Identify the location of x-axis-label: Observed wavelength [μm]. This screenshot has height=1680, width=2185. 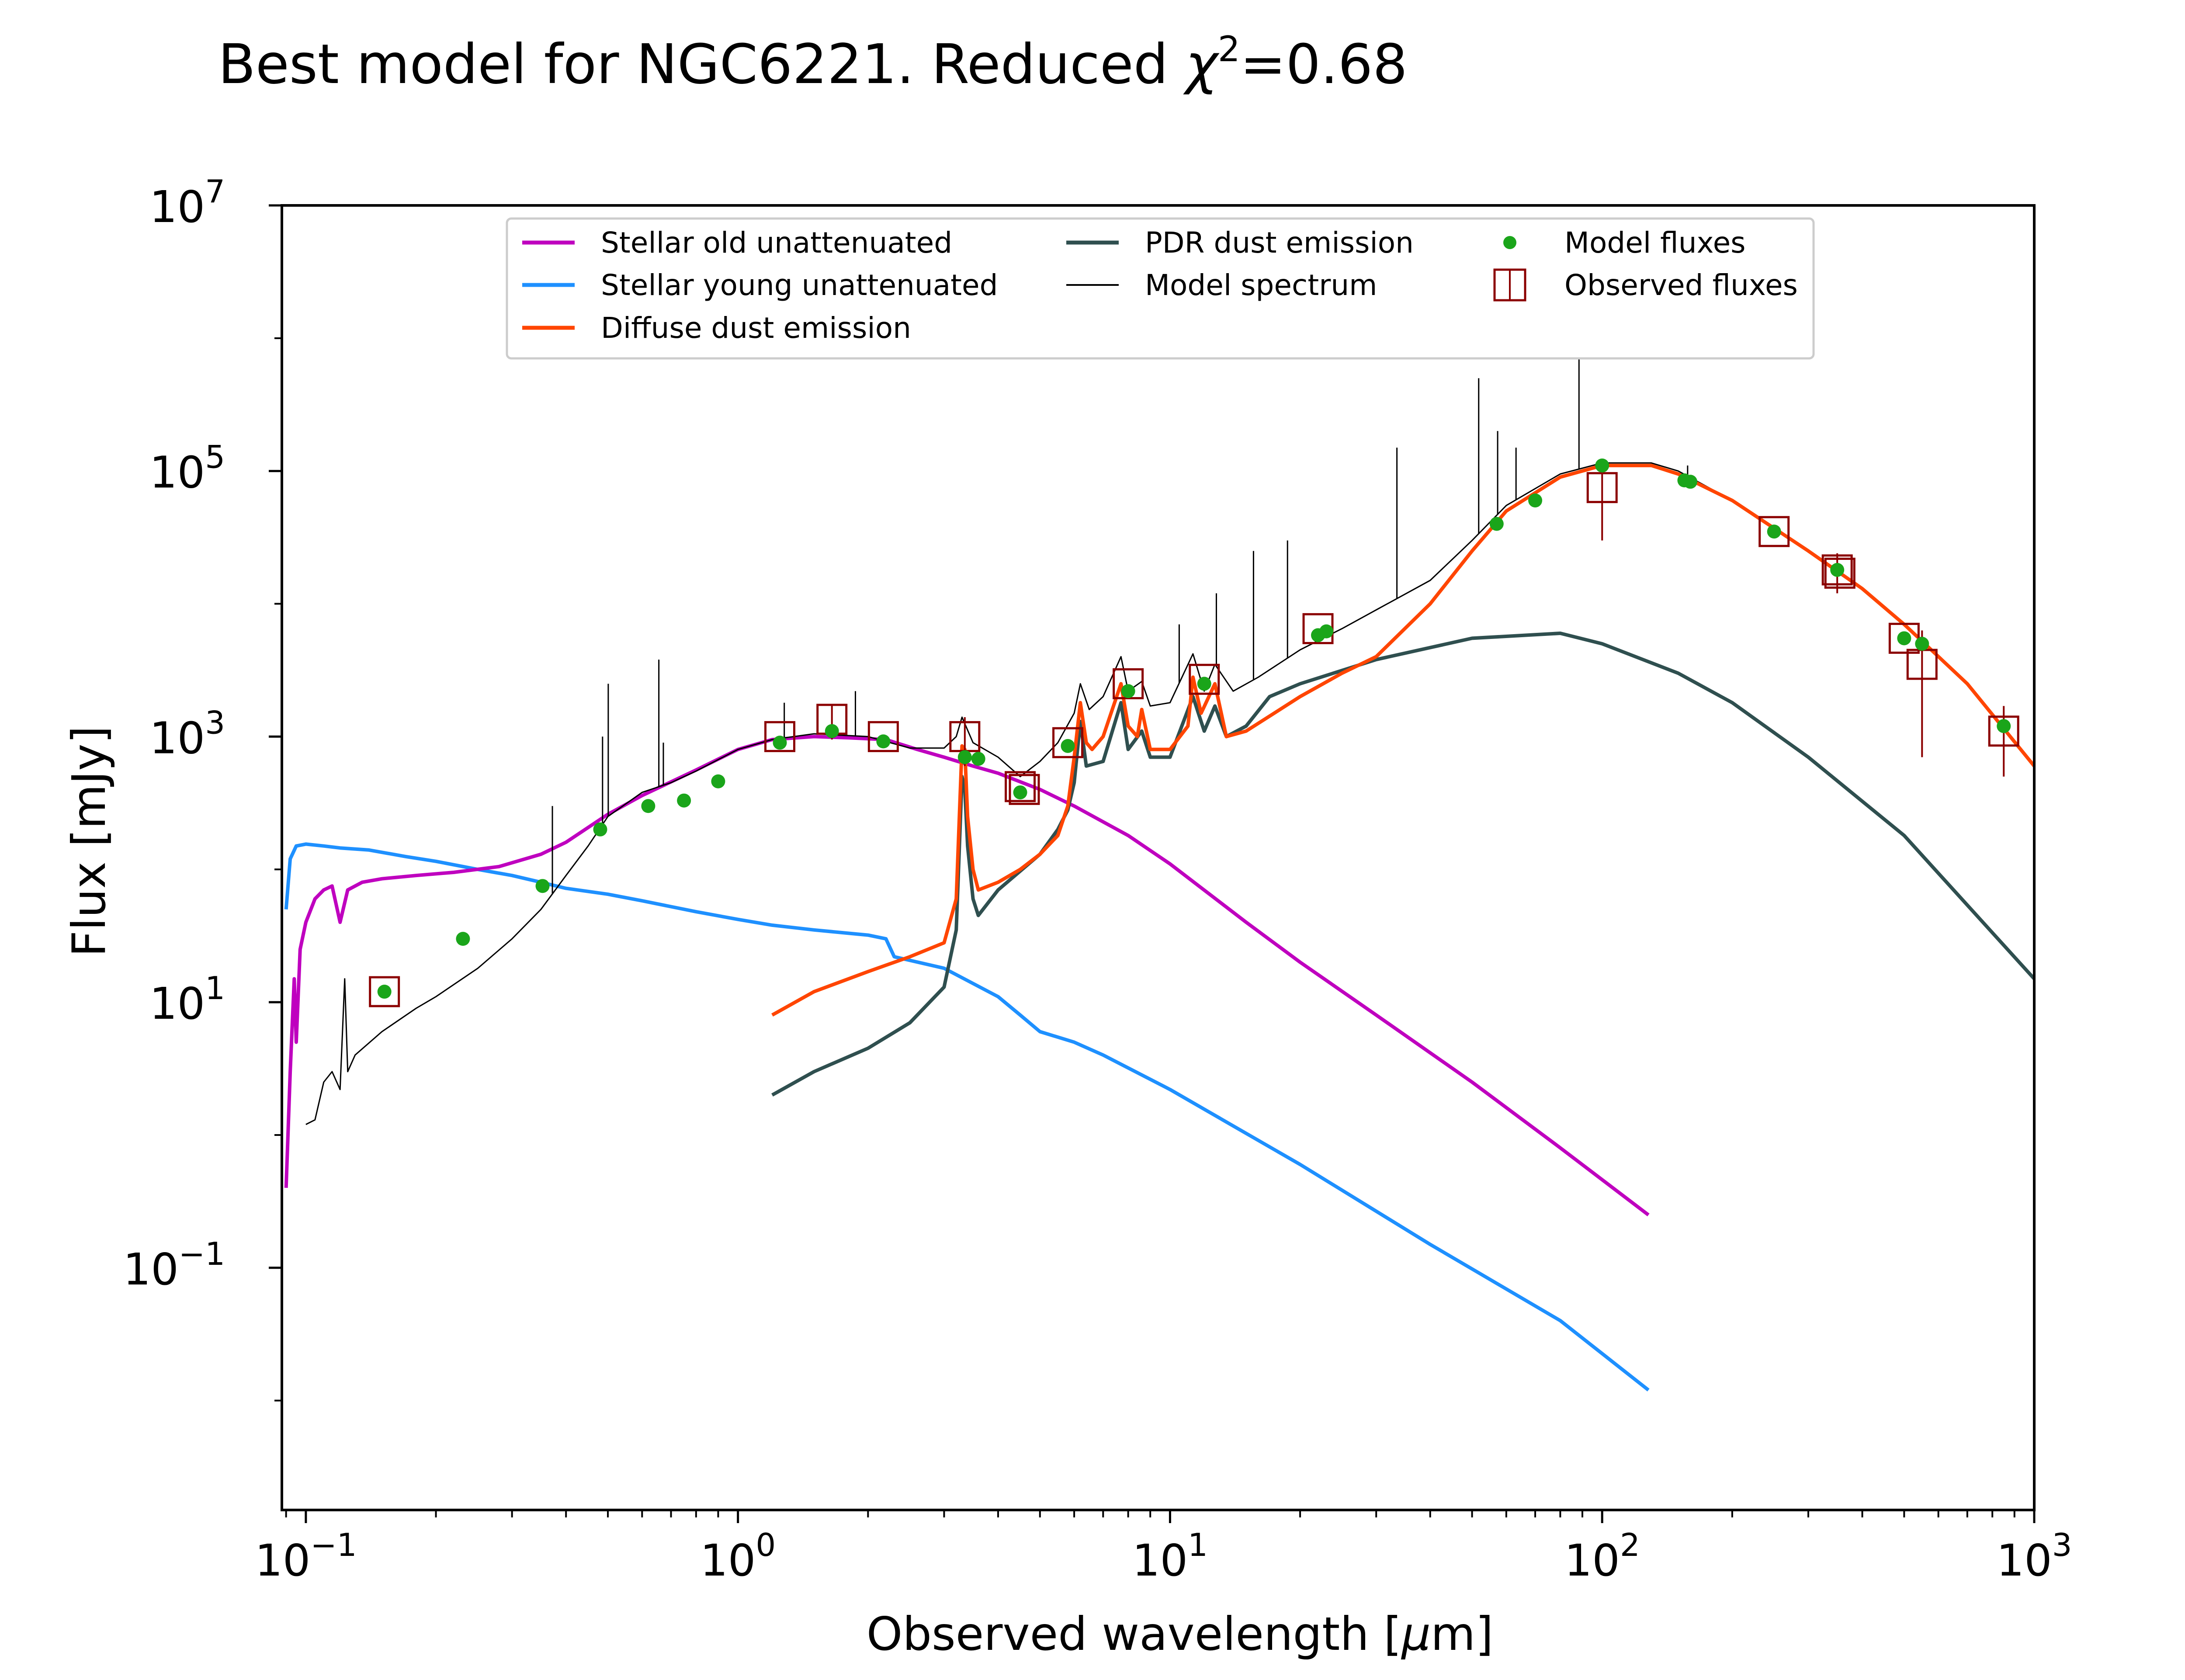
(1181, 1634).